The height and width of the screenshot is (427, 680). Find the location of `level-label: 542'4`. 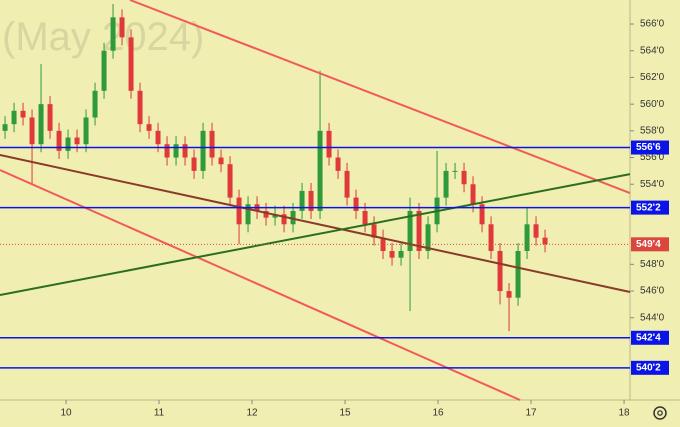

level-label: 542'4 is located at coordinates (648, 337).